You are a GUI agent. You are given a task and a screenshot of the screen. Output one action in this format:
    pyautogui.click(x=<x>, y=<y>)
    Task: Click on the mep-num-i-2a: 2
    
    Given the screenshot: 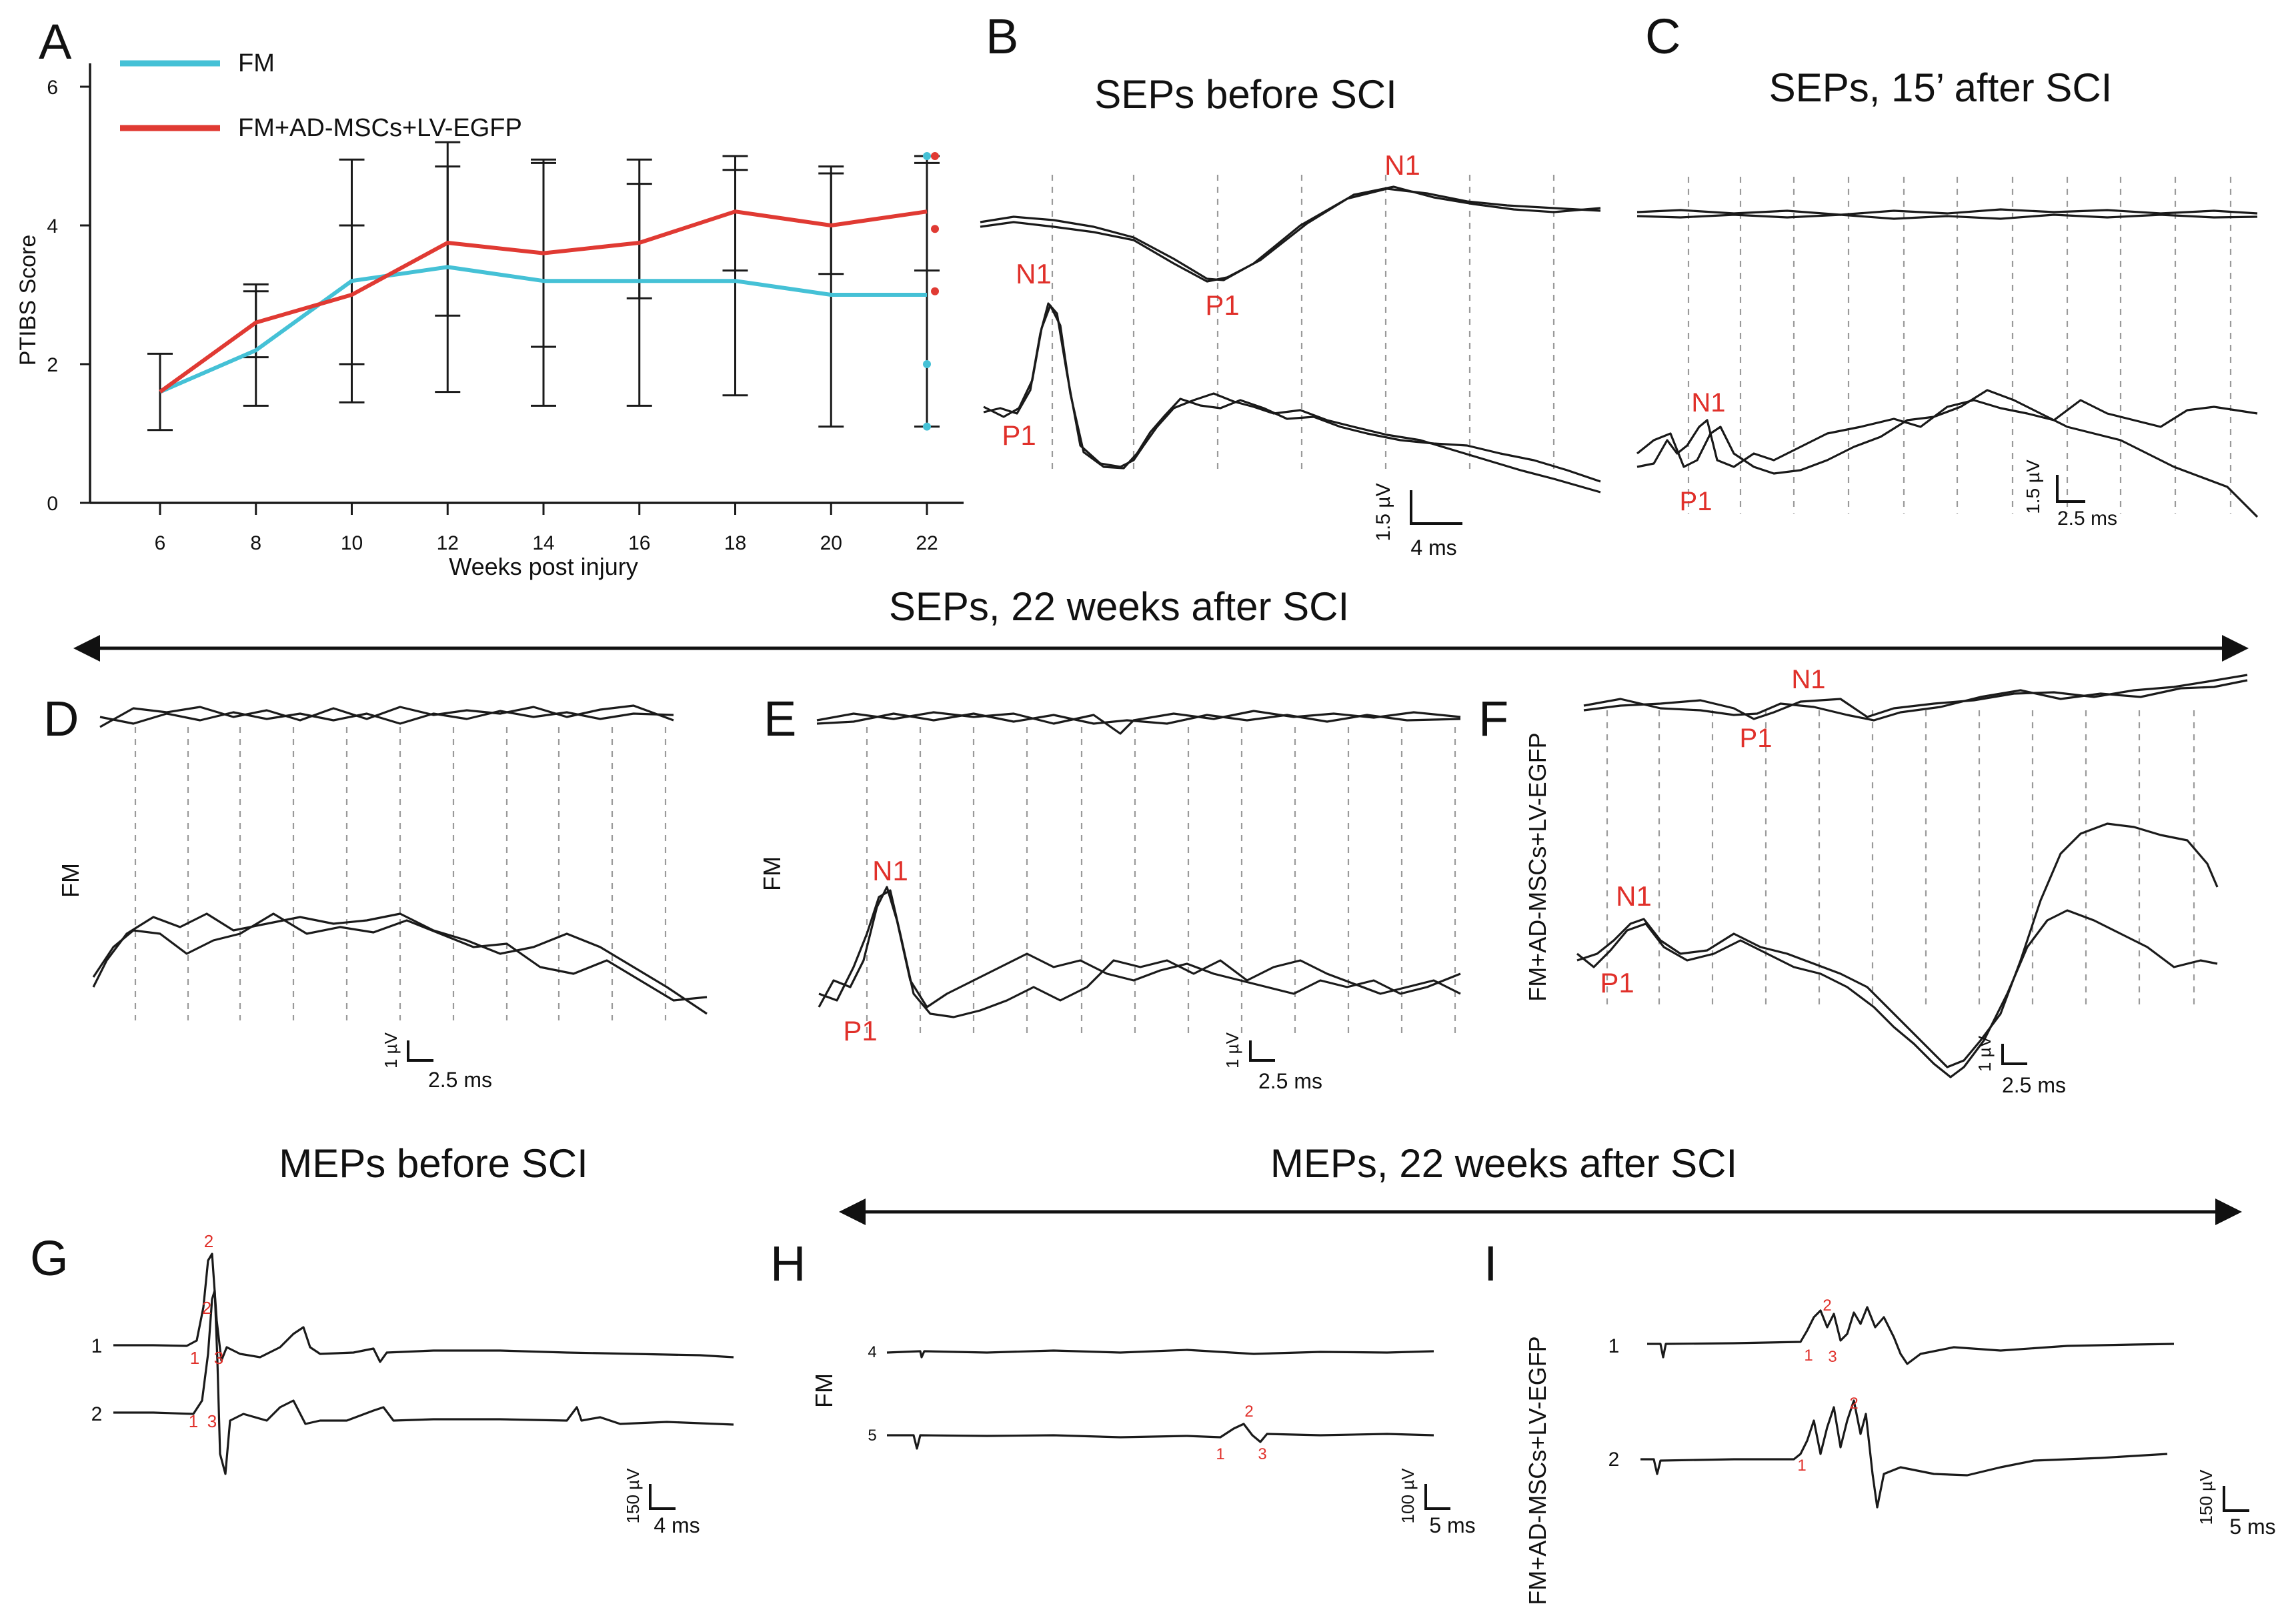 What is the action you would take?
    pyautogui.click(x=1827, y=1306)
    